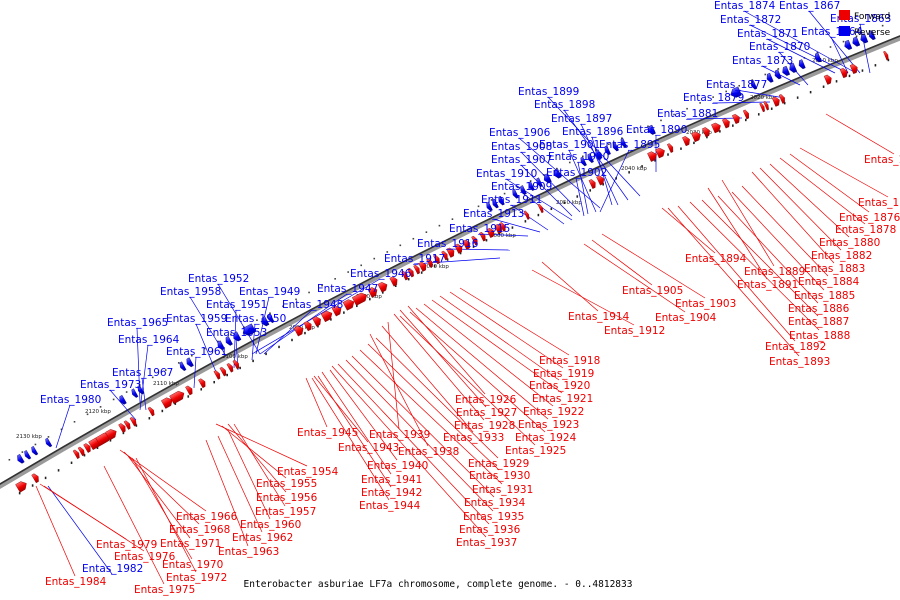  I want to click on scale-label: 2110 kbp, so click(166, 384).